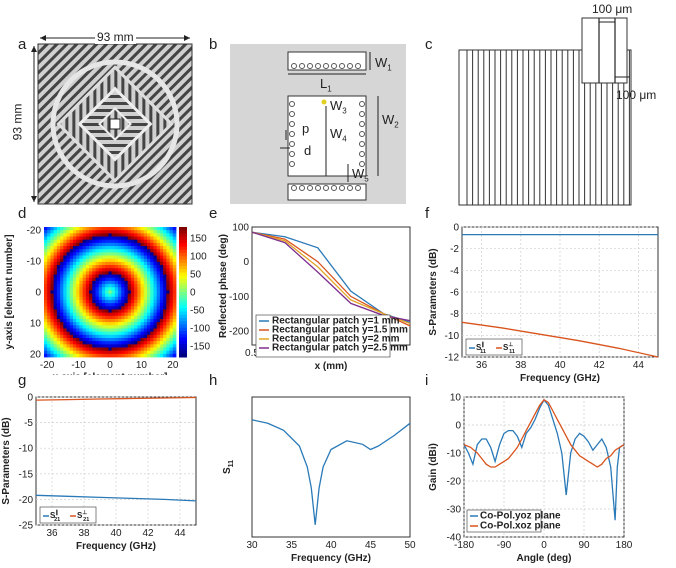  Describe the element at coordinates (331, 545) in the screenshot. I see `x-tick-label: 40` at that location.